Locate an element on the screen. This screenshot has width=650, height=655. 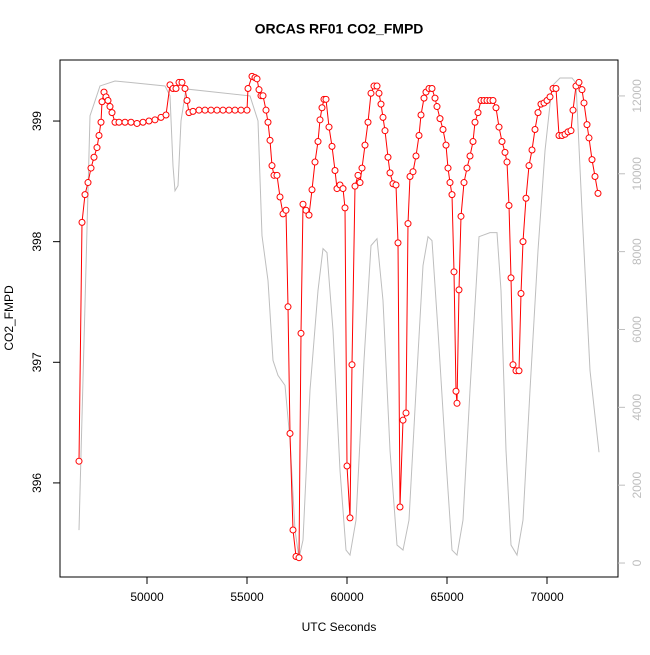
y-tick-label: 399 is located at coordinates (37, 121).